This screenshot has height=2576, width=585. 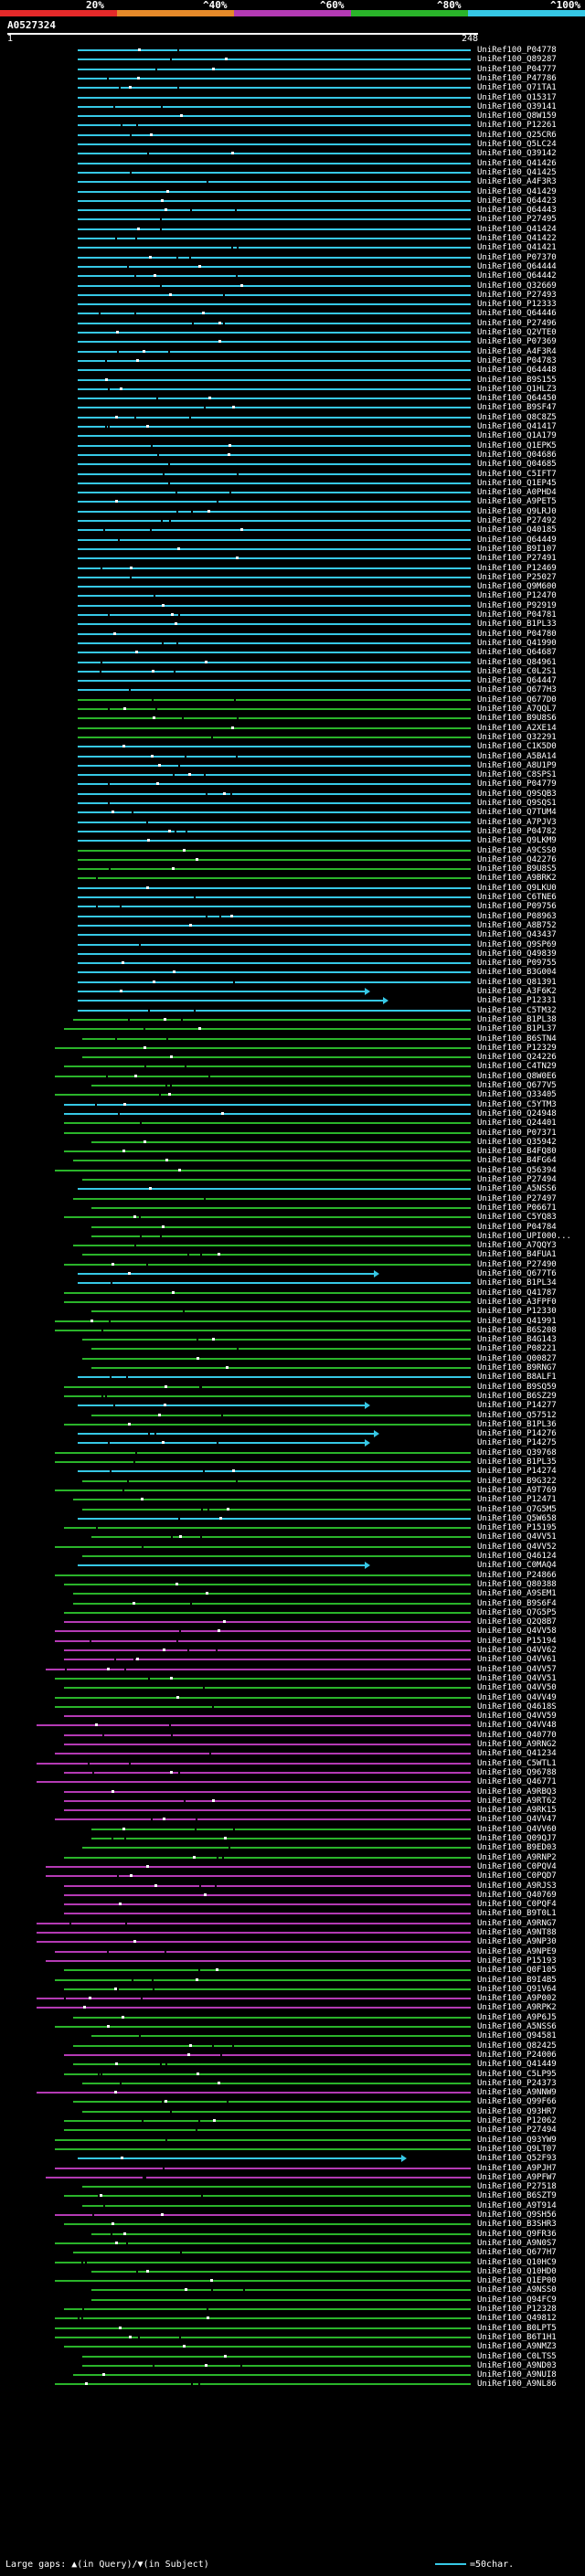 What do you see at coordinates (517, 286) in the screenshot?
I see `hit-id-link: UniRef100_Q32669` at bounding box center [517, 286].